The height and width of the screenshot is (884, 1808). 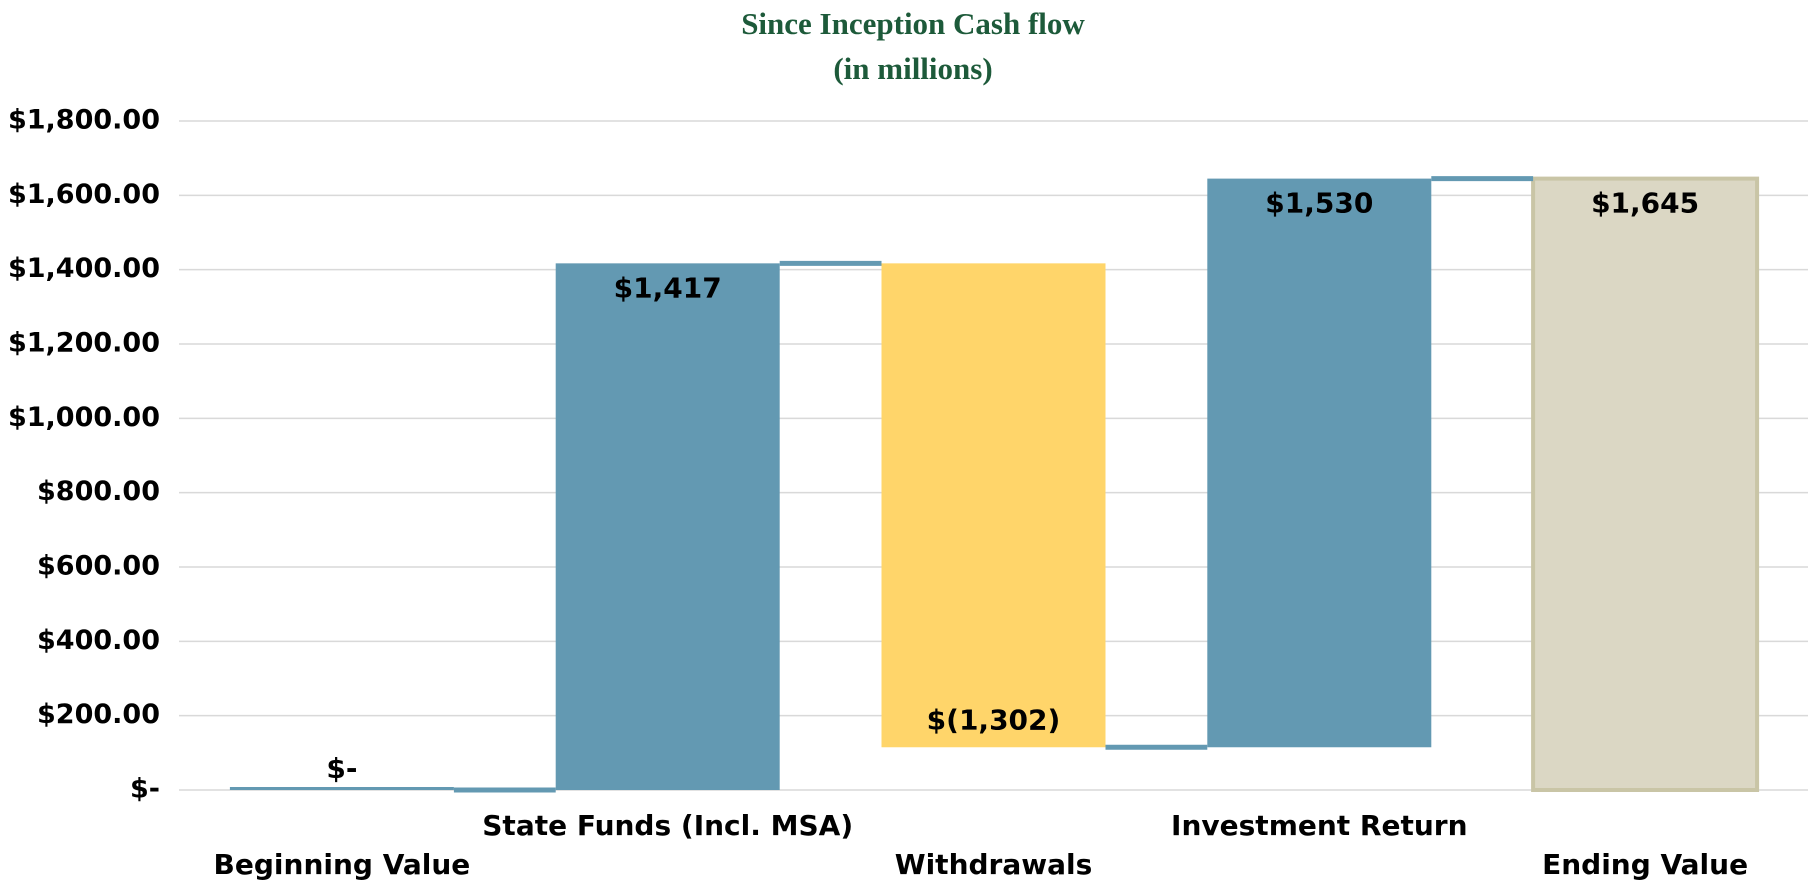 What do you see at coordinates (667, 825) in the screenshot?
I see `x-tick-label: State Funds (Incl. MSA)` at bounding box center [667, 825].